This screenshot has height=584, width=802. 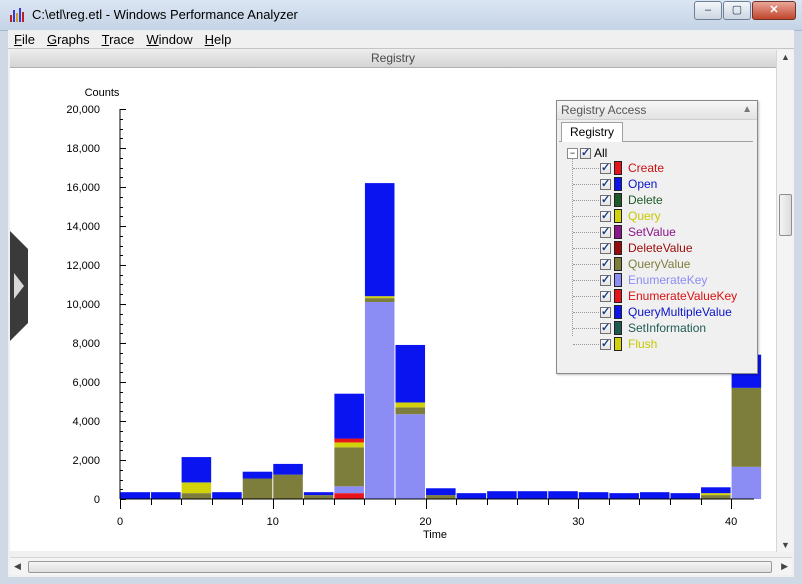 I want to click on scroll-down-icon: ▼, so click(x=785, y=545).